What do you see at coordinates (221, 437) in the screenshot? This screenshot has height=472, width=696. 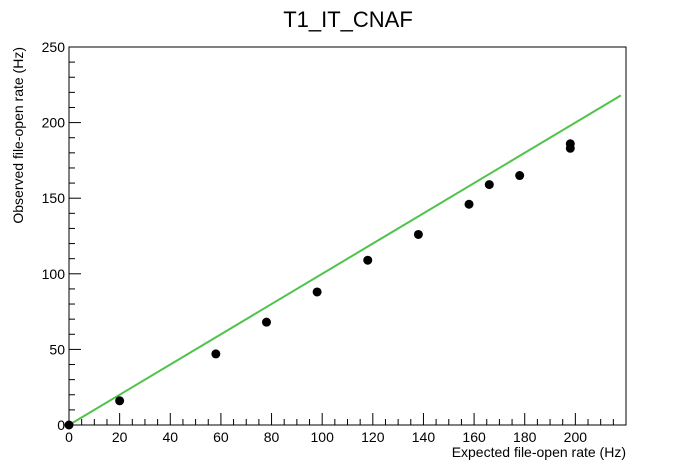 I see `x-tick-label: 60` at bounding box center [221, 437].